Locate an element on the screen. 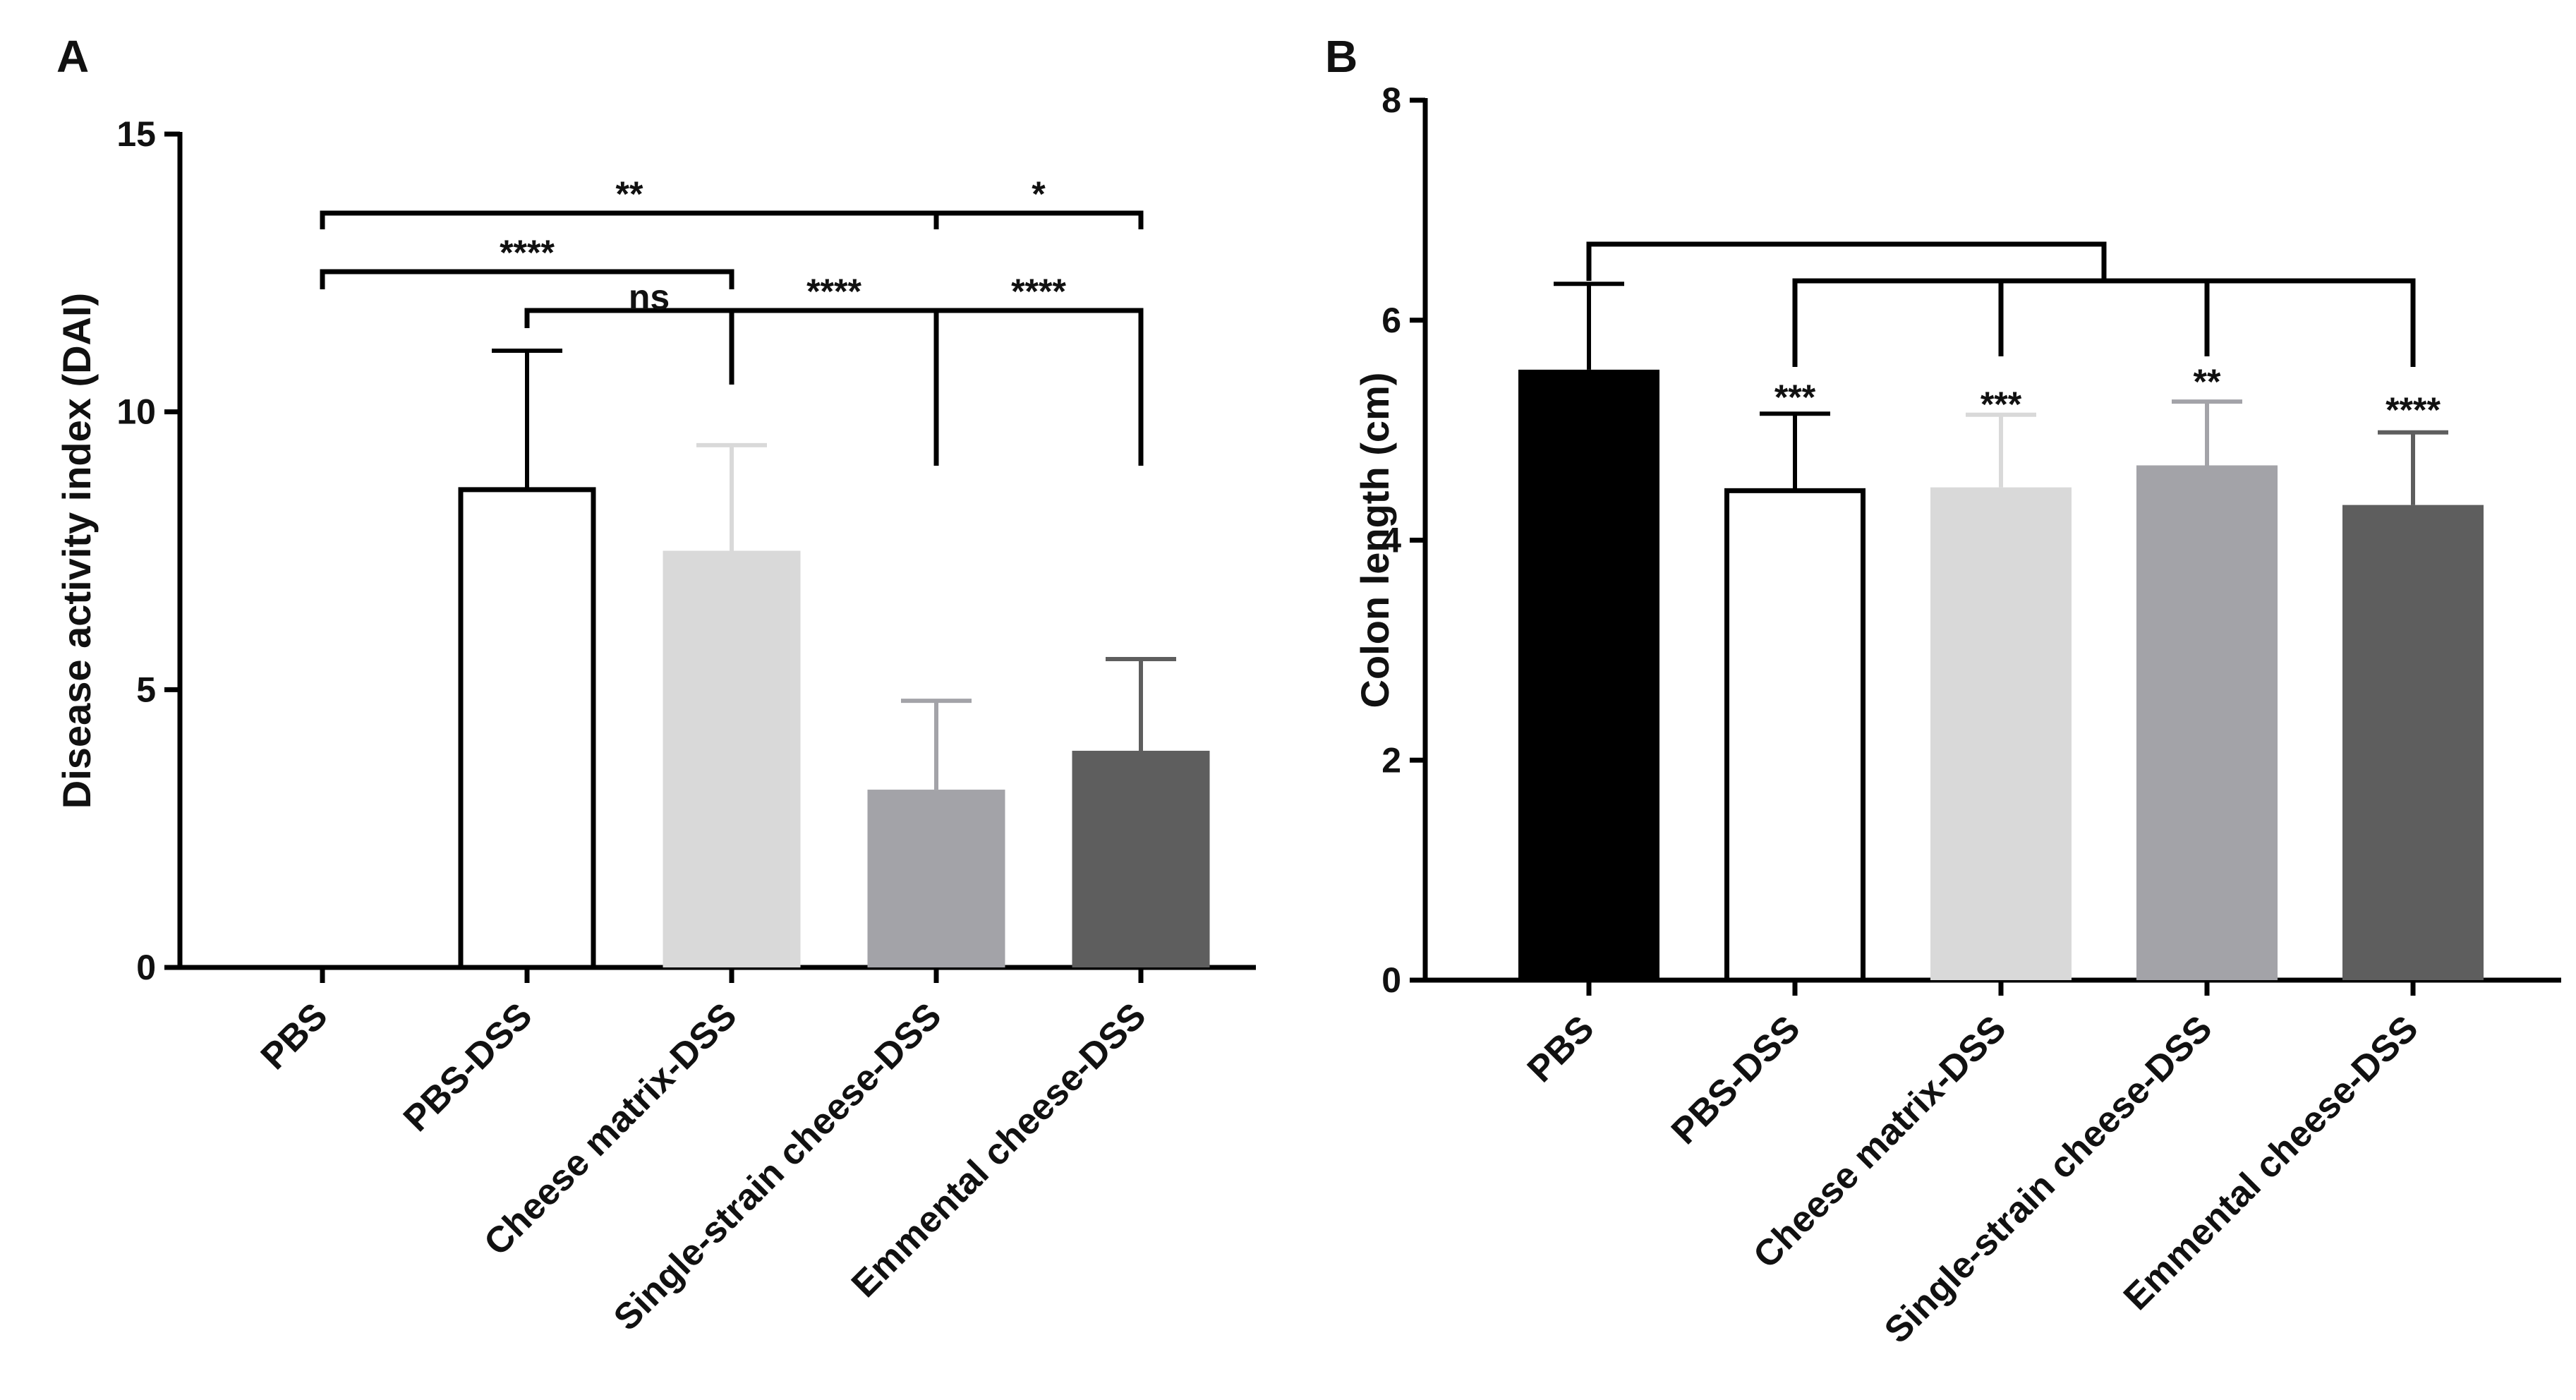 This screenshot has height=1400, width=2576. y-axis-title: Disease activity index (DAI) is located at coordinates (77, 551).